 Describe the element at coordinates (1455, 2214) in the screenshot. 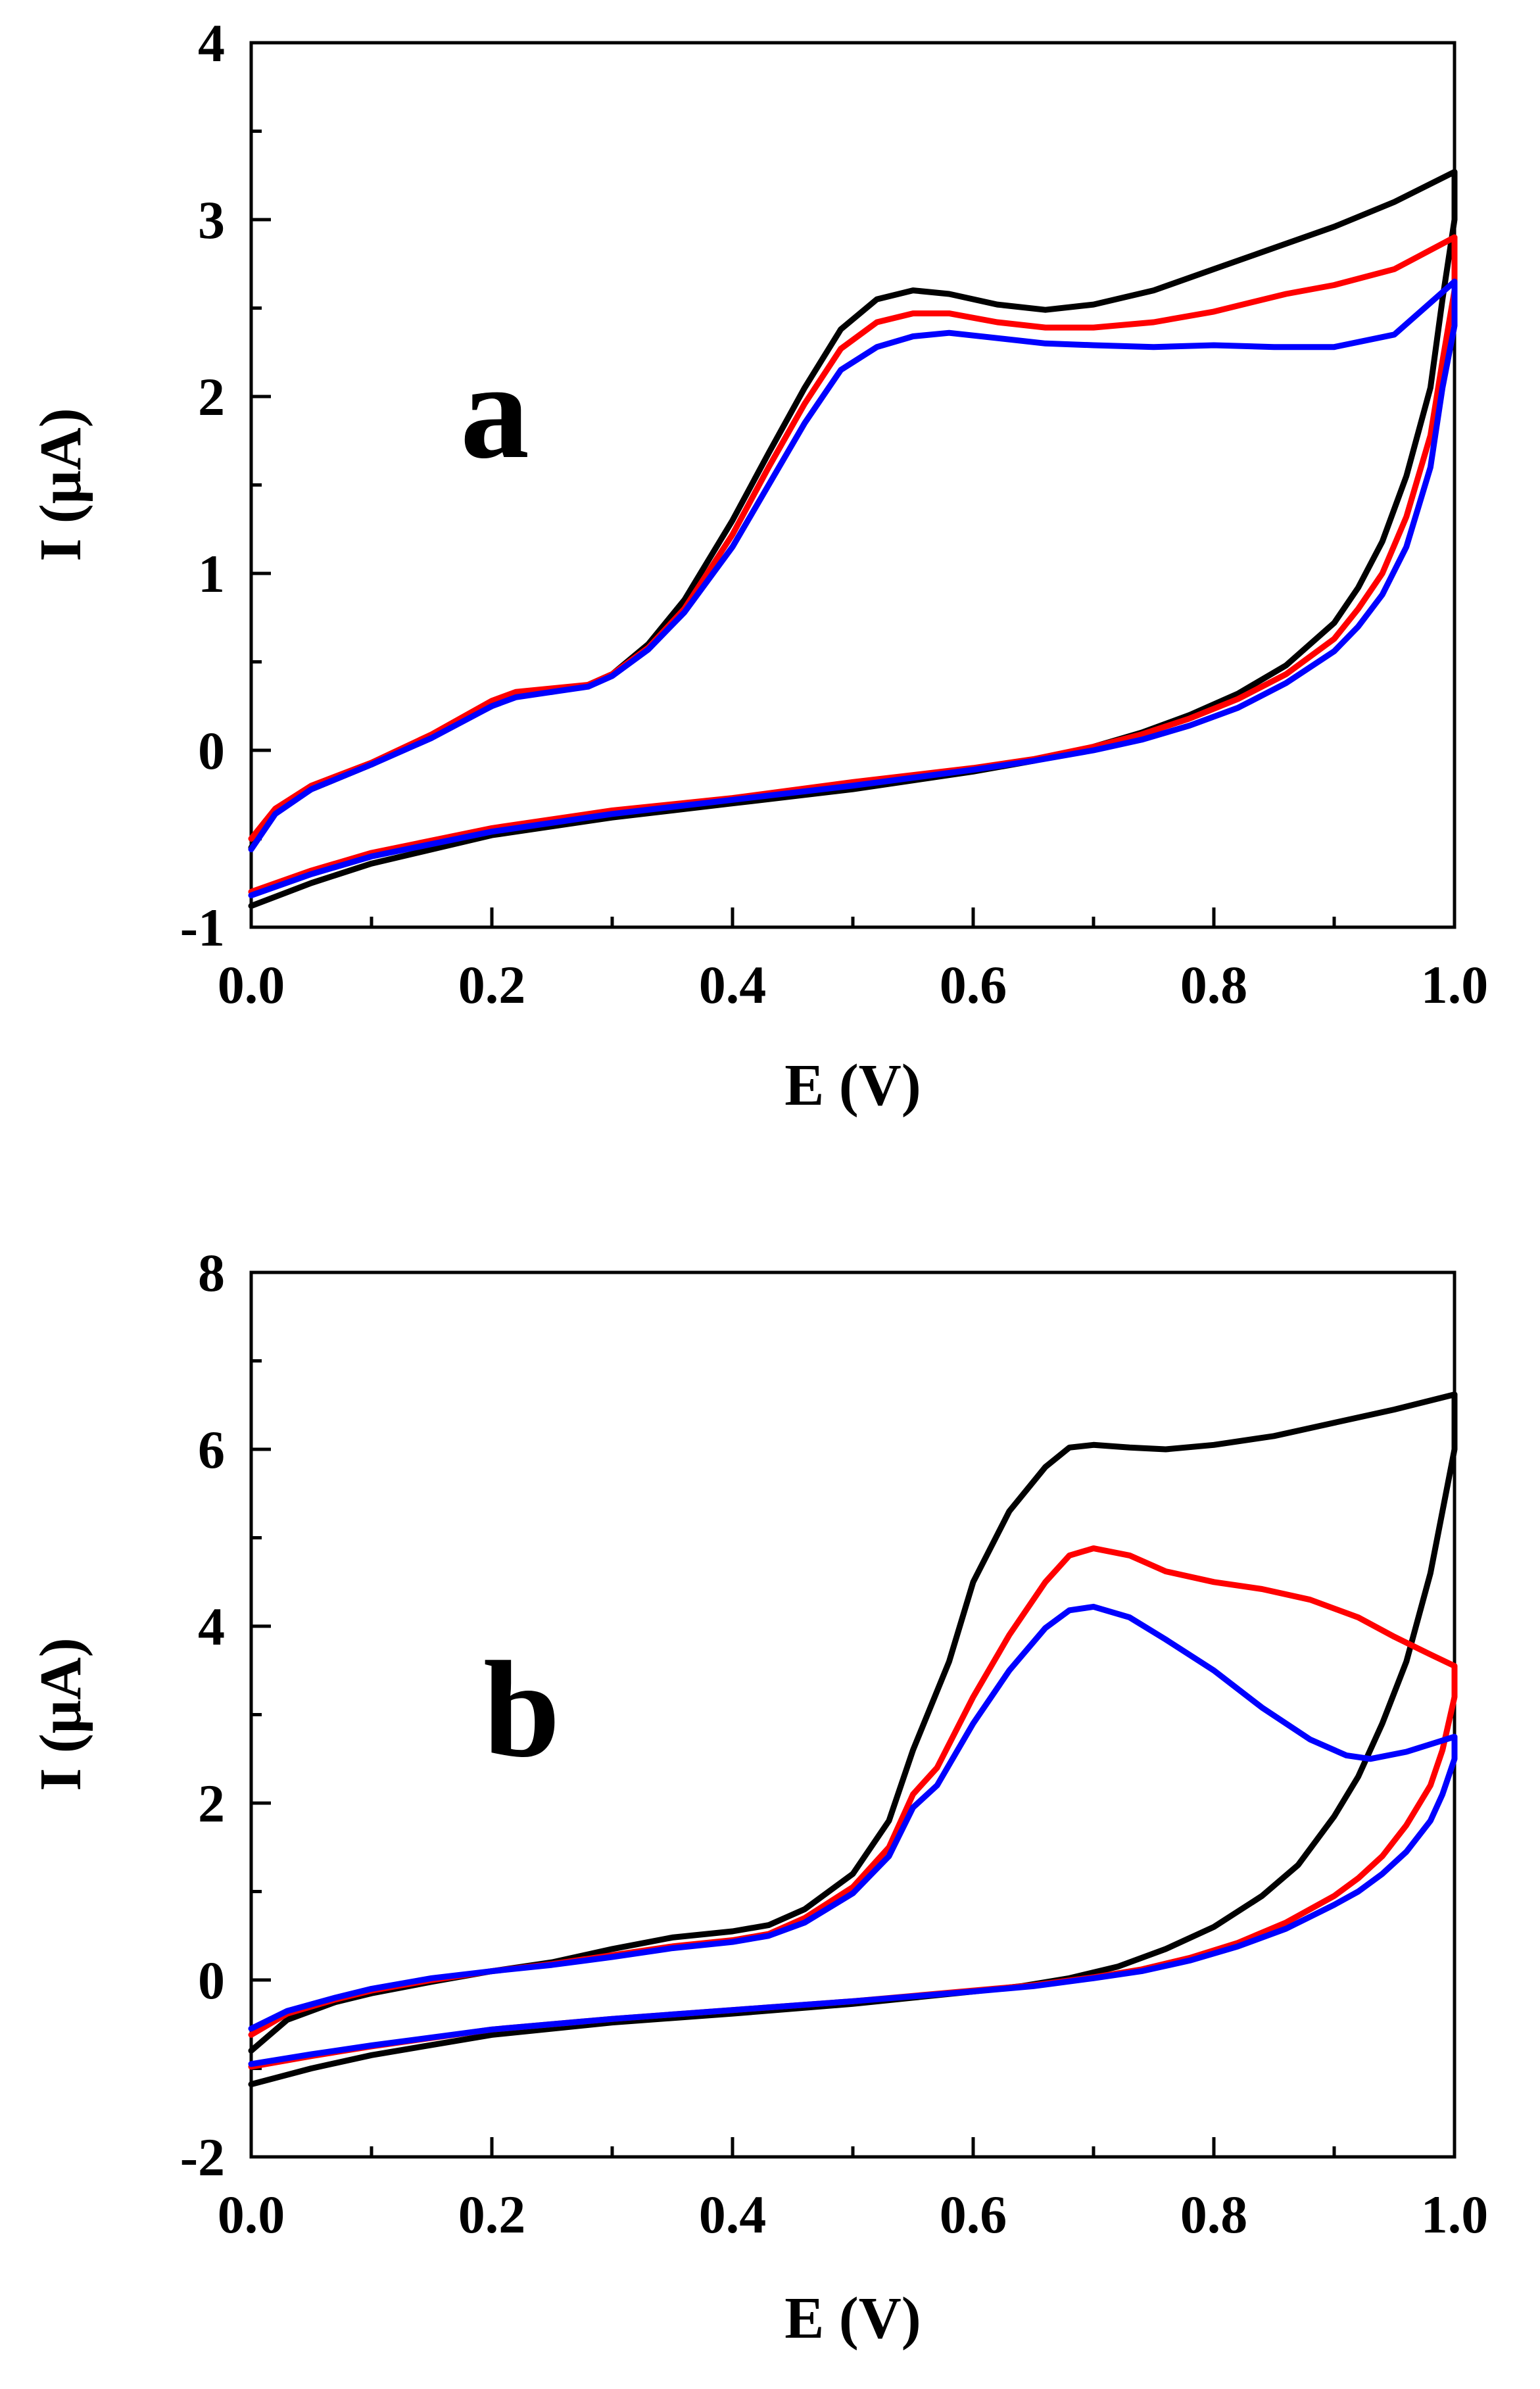

I see `panel-b-x-tick-label: 1.0` at that location.